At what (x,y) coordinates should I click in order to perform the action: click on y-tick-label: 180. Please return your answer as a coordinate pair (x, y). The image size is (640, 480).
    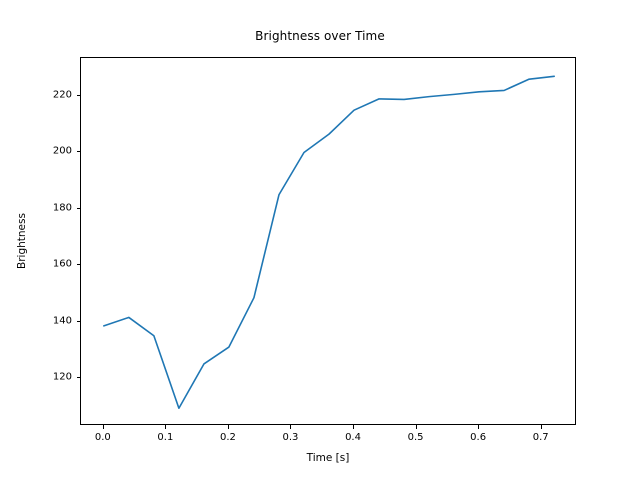
    Looking at the image, I should click on (62, 208).